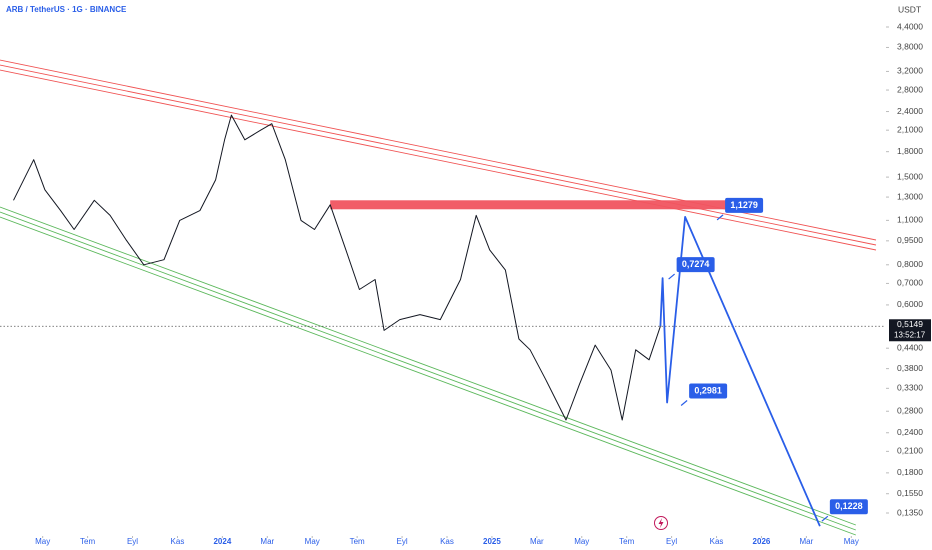 The image size is (932, 550). What do you see at coordinates (910, 472) in the screenshot?
I see `y-tick-label: 0,1800` at bounding box center [910, 472].